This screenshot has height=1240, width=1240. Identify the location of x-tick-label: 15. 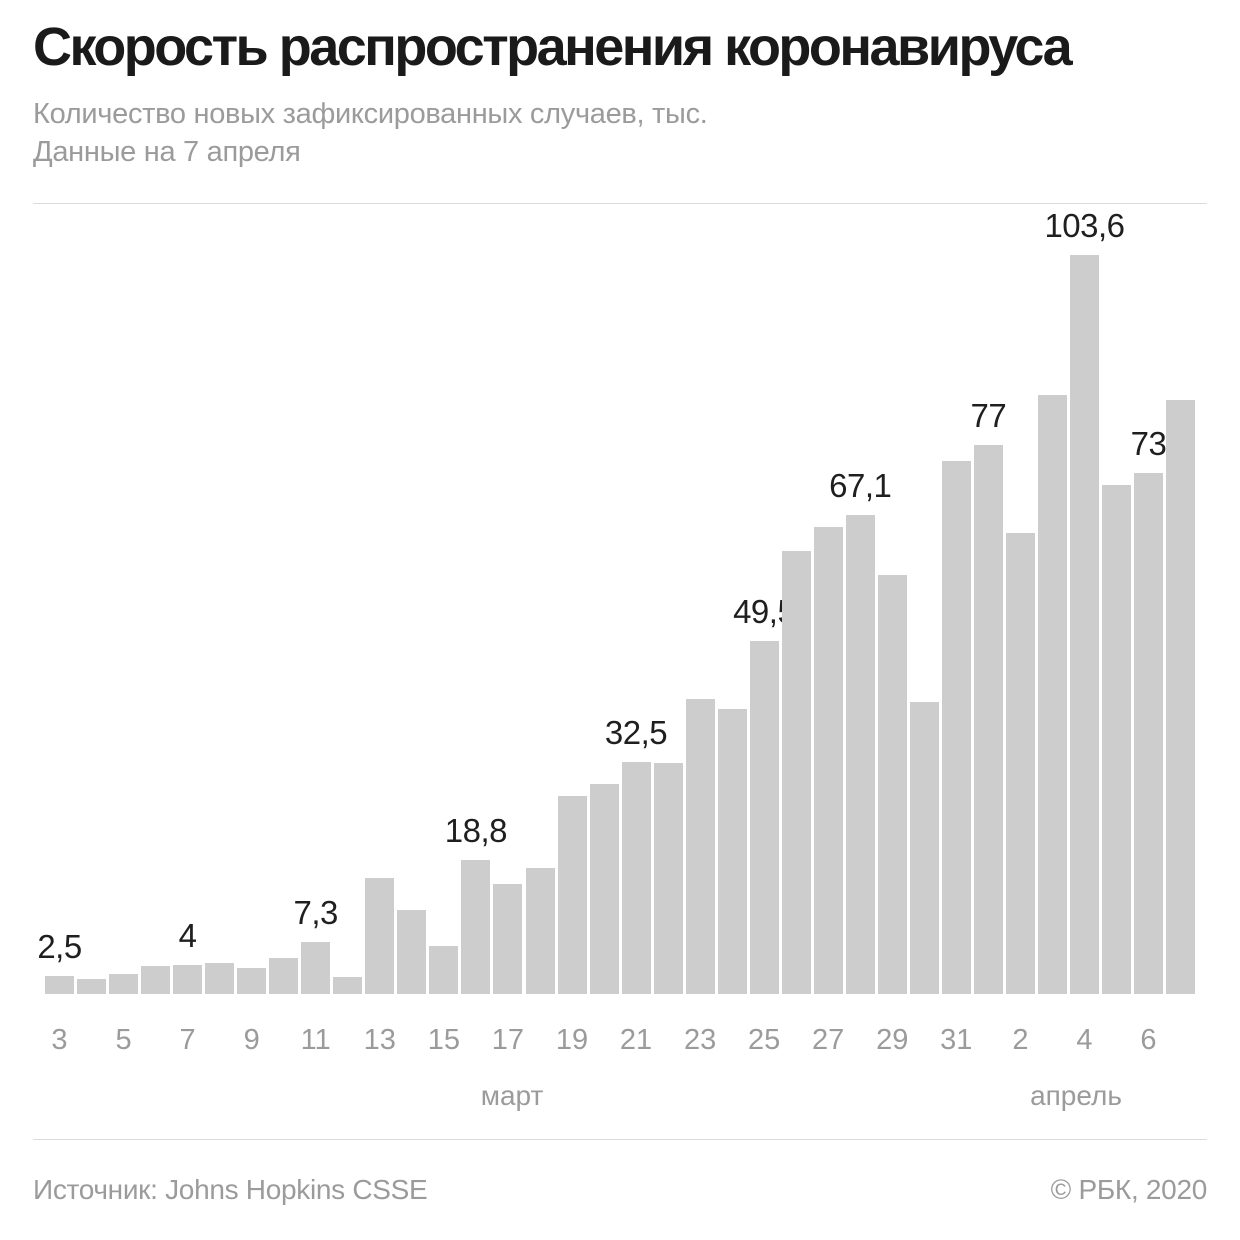
(444, 1040).